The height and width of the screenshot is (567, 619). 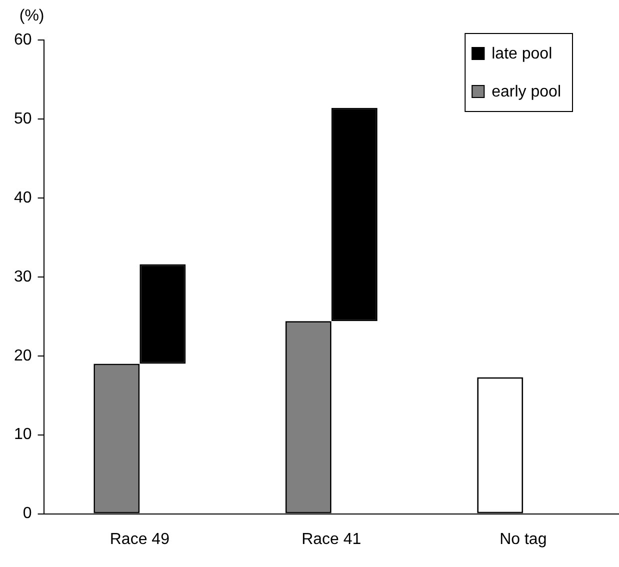 I want to click on y-tick-label: 20, so click(x=23, y=355).